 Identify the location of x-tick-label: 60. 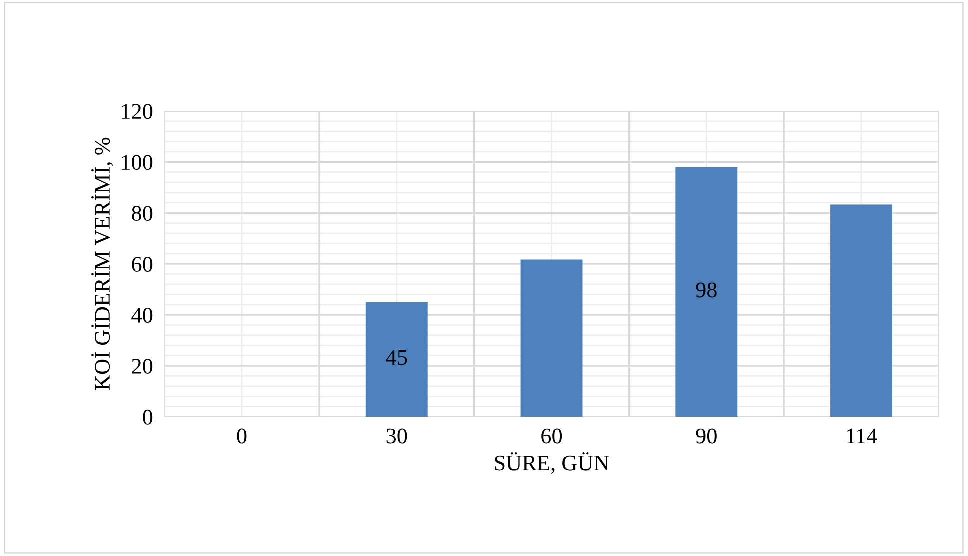
(552, 436).